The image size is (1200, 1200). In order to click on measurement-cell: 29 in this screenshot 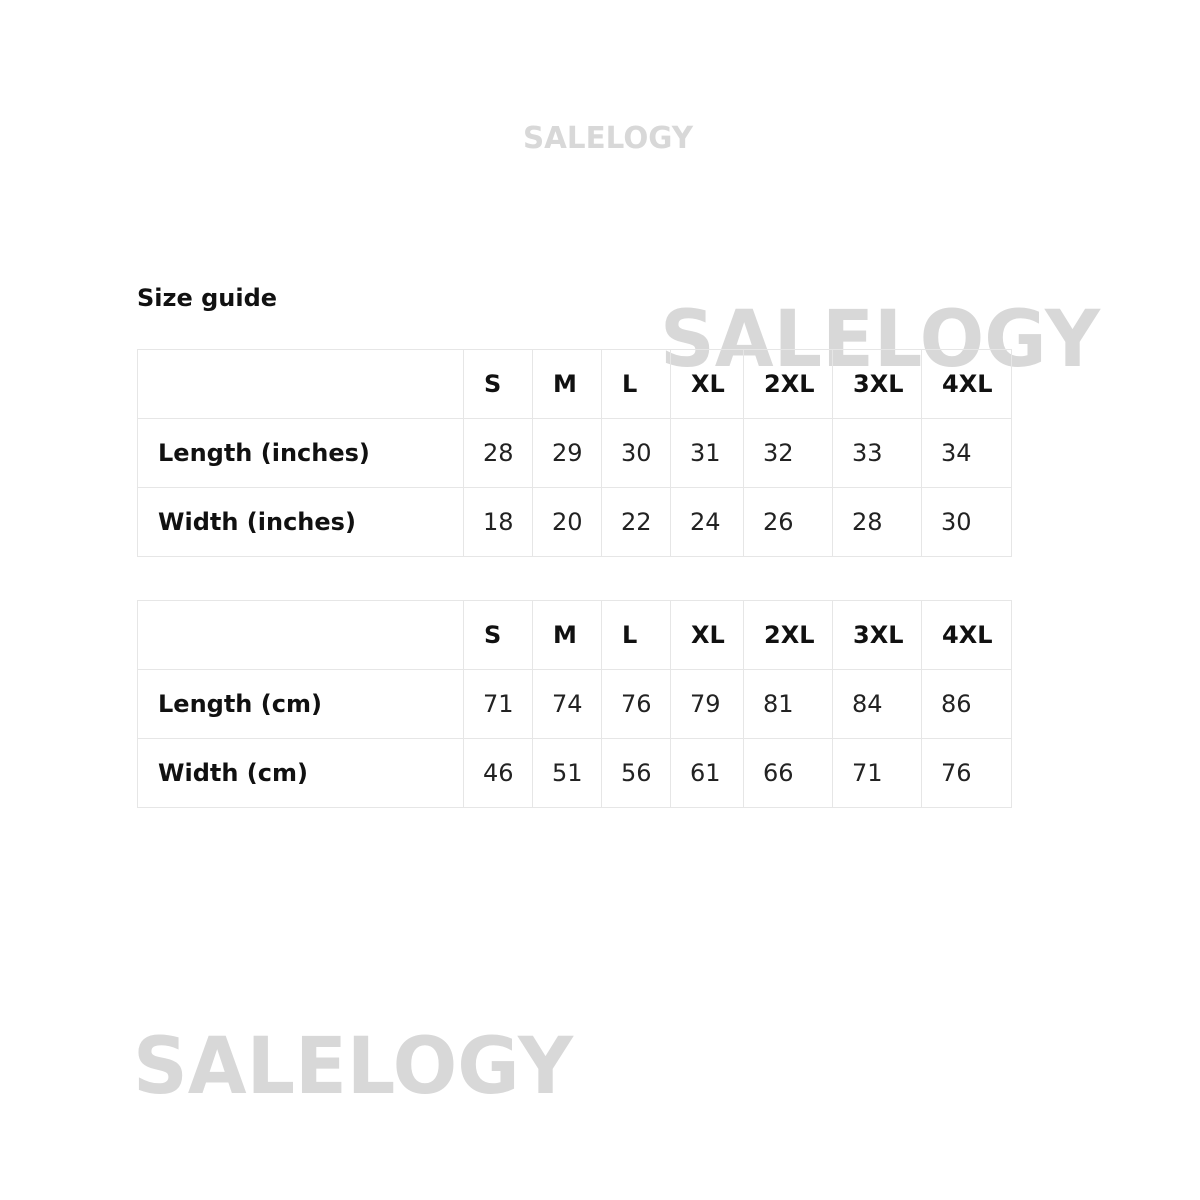, I will do `click(567, 453)`.